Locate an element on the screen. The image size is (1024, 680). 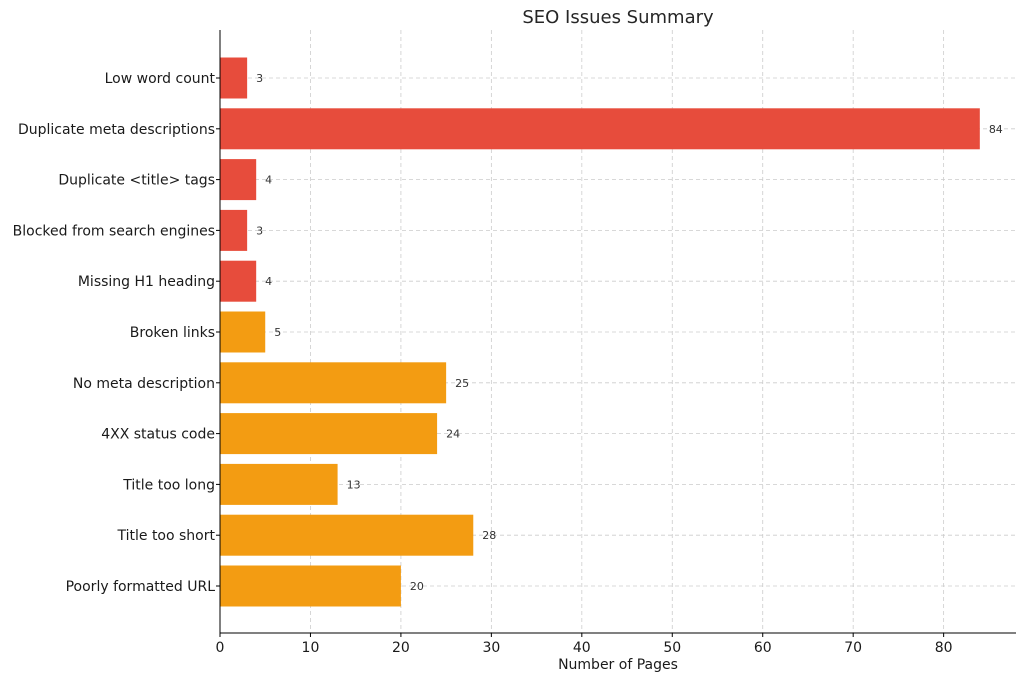
chart-title: SEO Issues Summary is located at coordinates (618, 17).